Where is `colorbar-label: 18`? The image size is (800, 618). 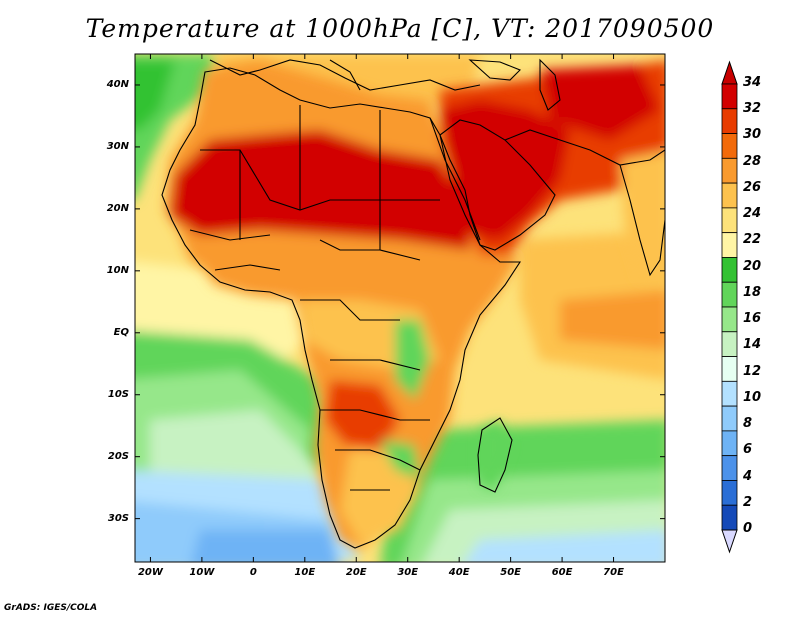 colorbar-label: 18 is located at coordinates (752, 292).